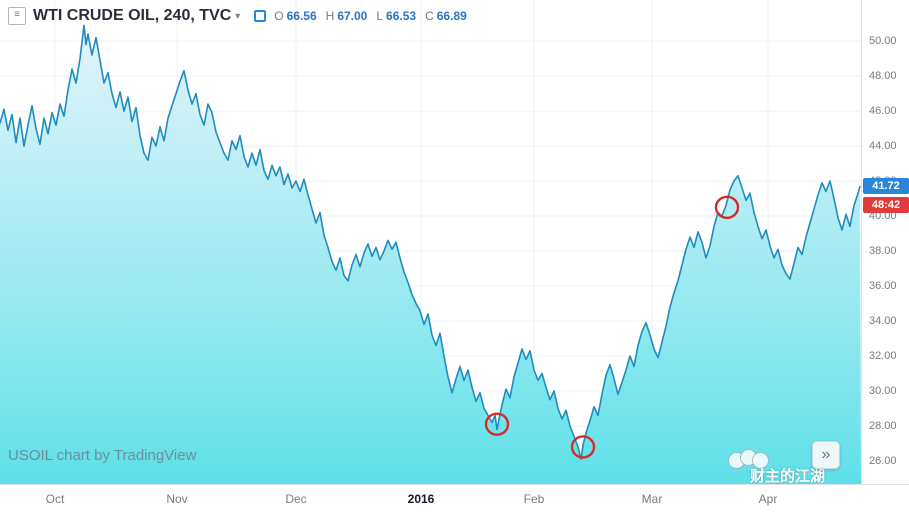 The height and width of the screenshot is (514, 909). Describe the element at coordinates (883, 216) in the screenshot. I see `price-scale-label: 40.00` at that location.